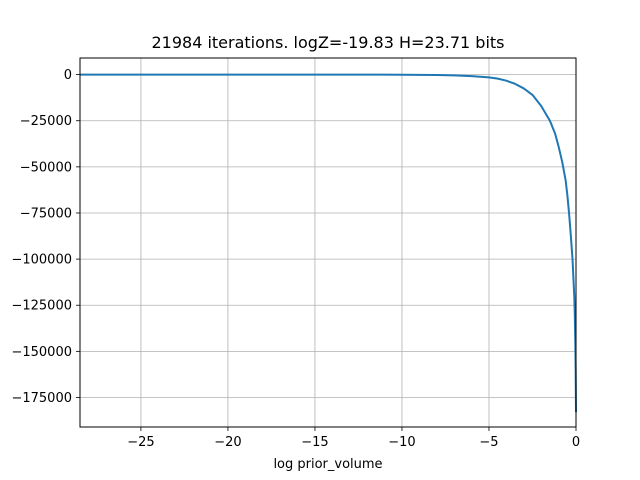 The height and width of the screenshot is (480, 640). What do you see at coordinates (327, 464) in the screenshot?
I see `x-axis-label: log prior_volume` at bounding box center [327, 464].